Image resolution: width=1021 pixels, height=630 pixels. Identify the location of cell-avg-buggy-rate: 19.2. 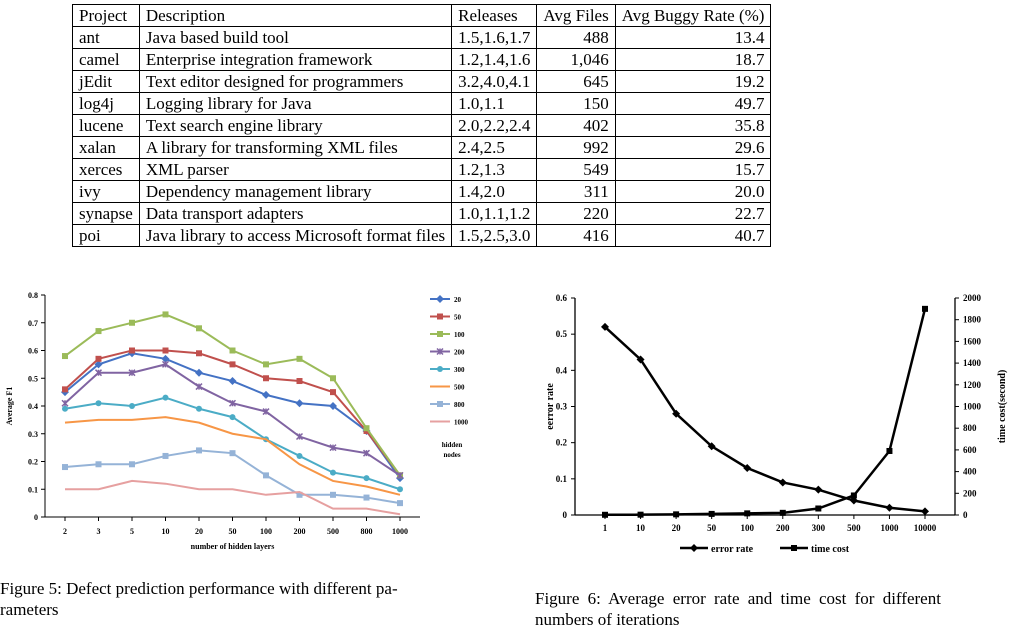
(693, 81).